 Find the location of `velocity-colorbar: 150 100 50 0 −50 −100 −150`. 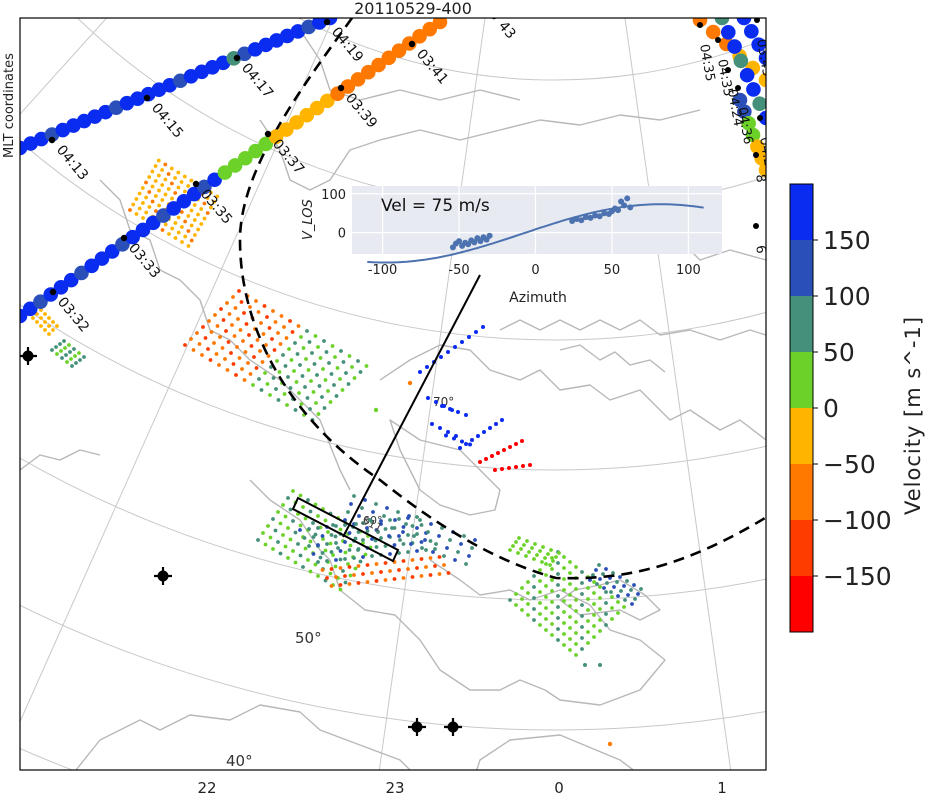

velocity-colorbar: 150 100 50 0 −50 −100 −150 is located at coordinates (840, 408).